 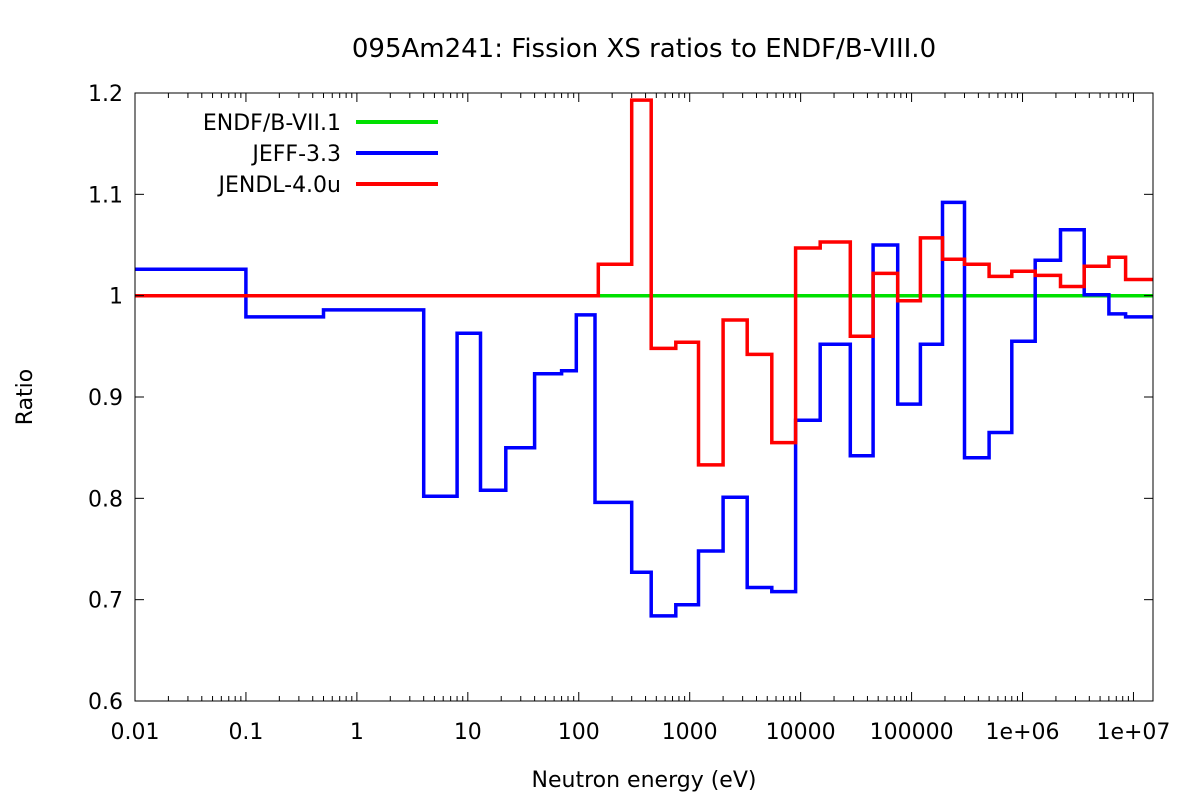 I want to click on y-tick-label: 0.6, so click(x=105, y=702).